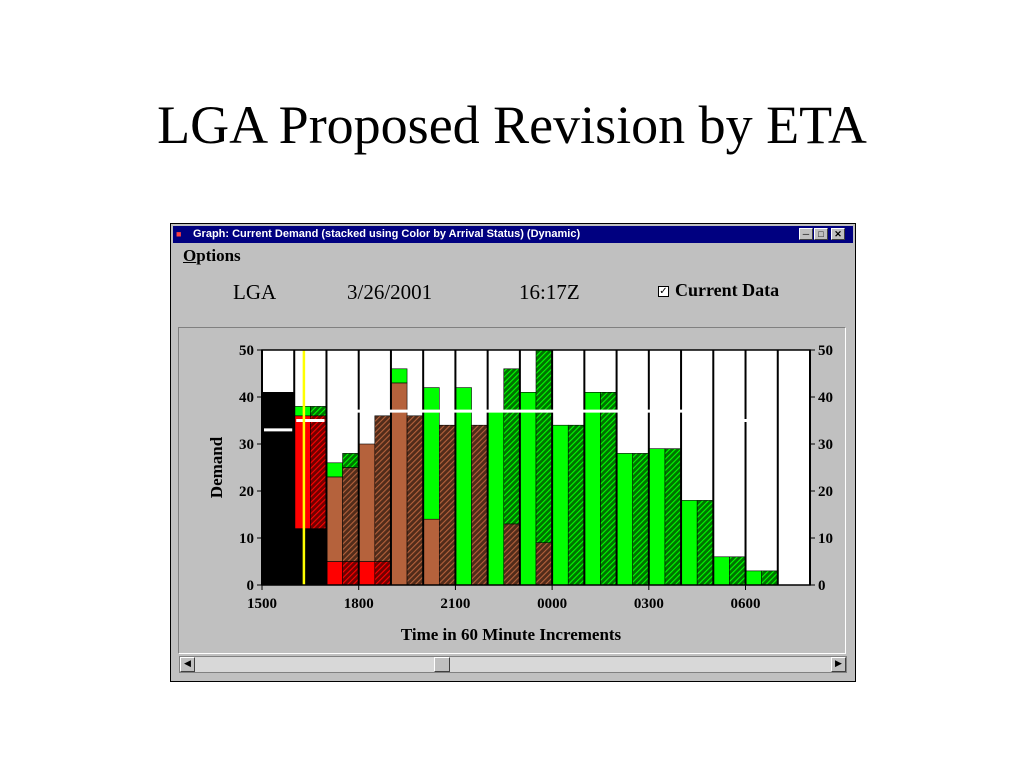  Describe the element at coordinates (367, 573) in the screenshot. I see `bar-1800-solid-red` at that location.